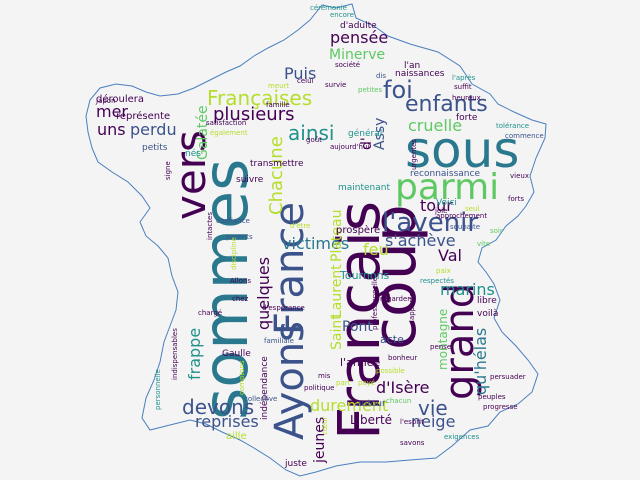 This screenshot has height=480, width=640. What do you see at coordinates (524, 136) in the screenshot?
I see `word-96: commence` at bounding box center [524, 136].